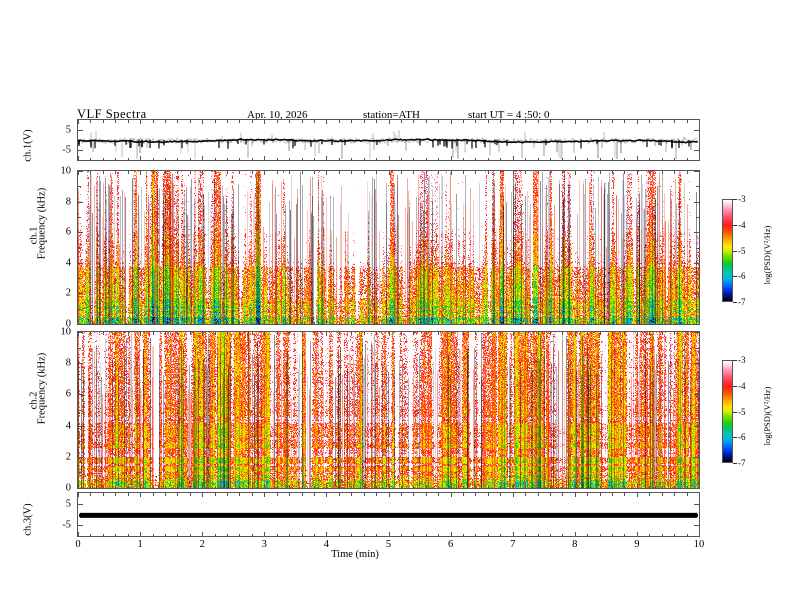 The height and width of the screenshot is (612, 792). I want to click on colorbar-tick-label: -7, so click(742, 463).